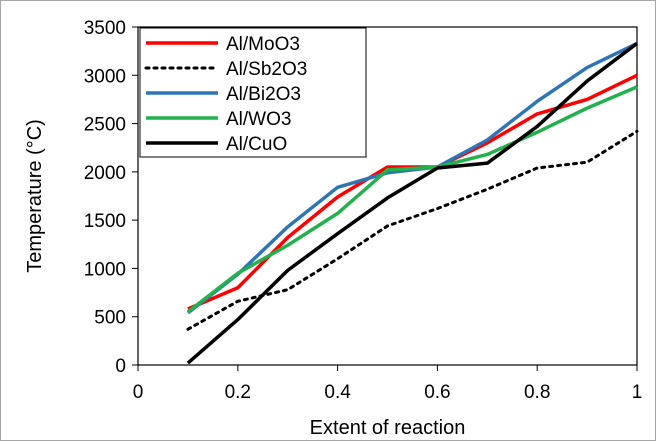 This screenshot has height=442, width=656. I want to click on y-axis-ticks: 0 500 1000 1500 2000 2500 3000 3500, so click(111, 197).